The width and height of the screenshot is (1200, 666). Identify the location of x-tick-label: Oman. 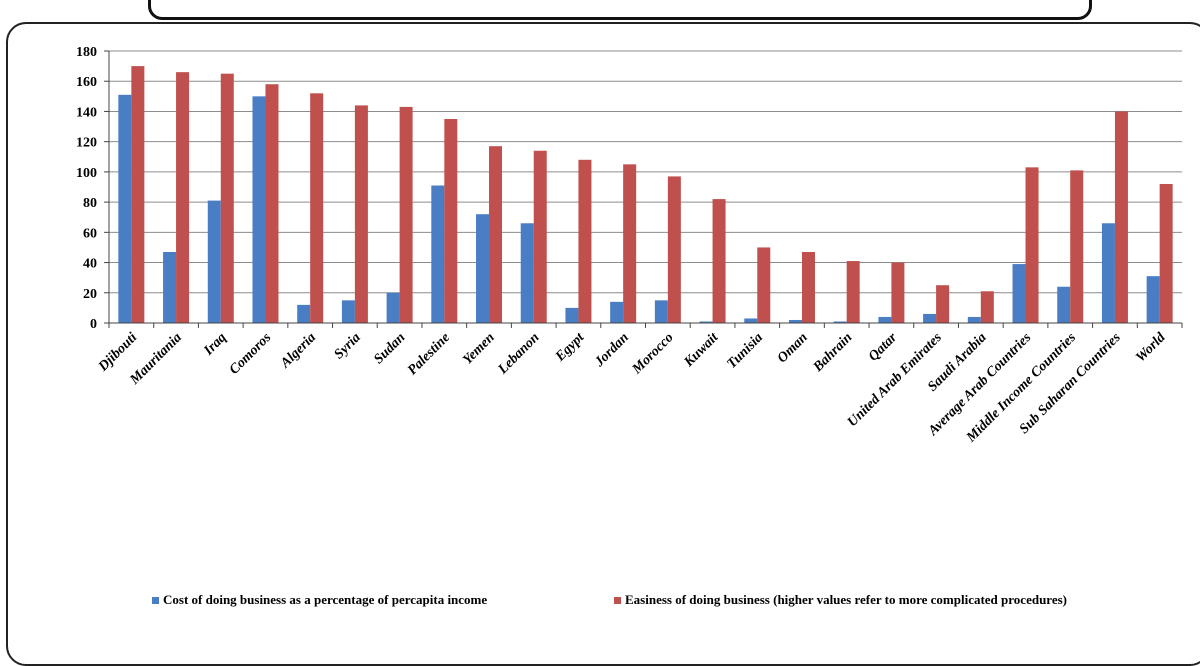
(793, 348).